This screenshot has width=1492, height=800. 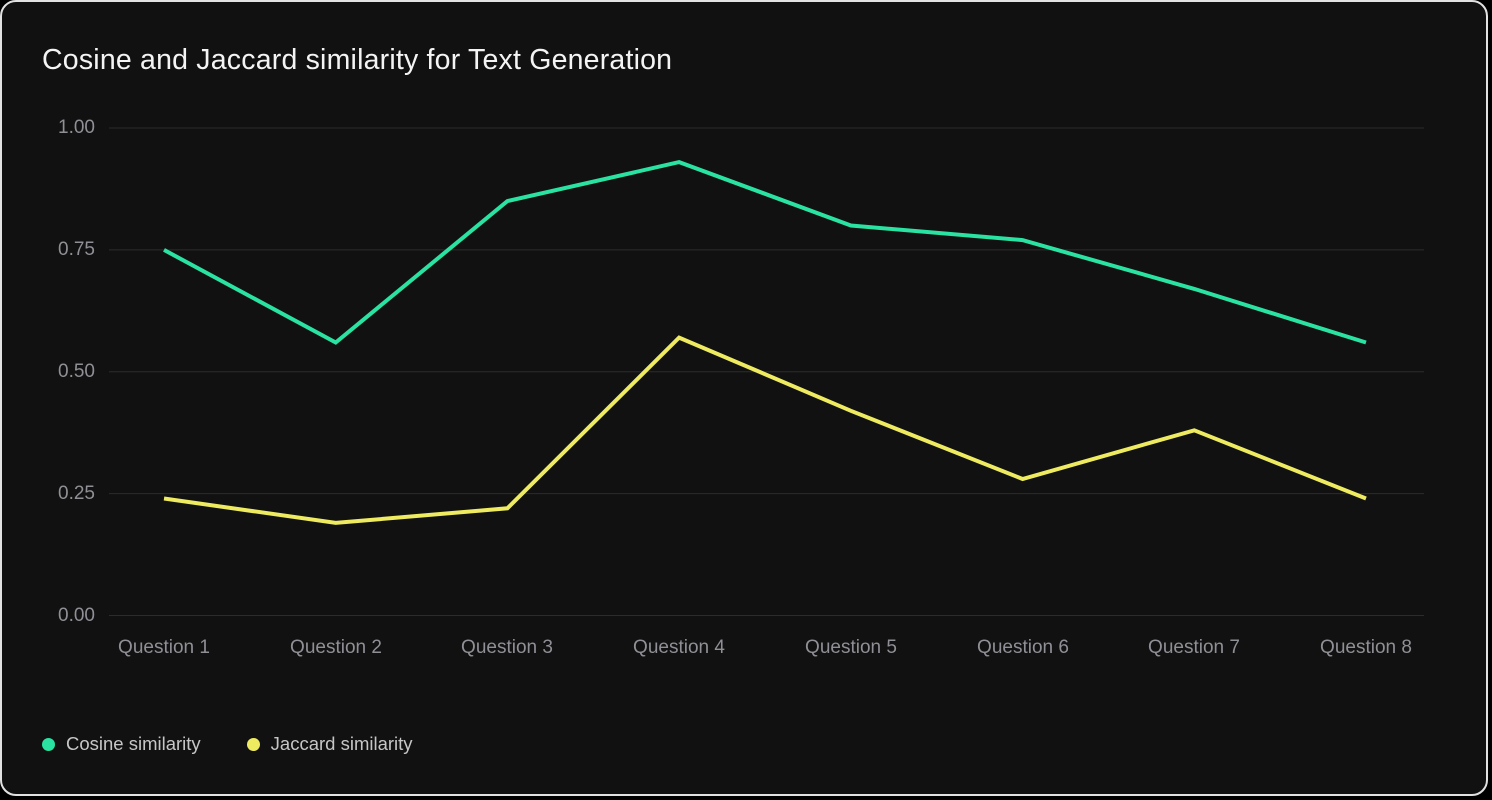 I want to click on y-axis-tick: 0.25, so click(x=76, y=493).